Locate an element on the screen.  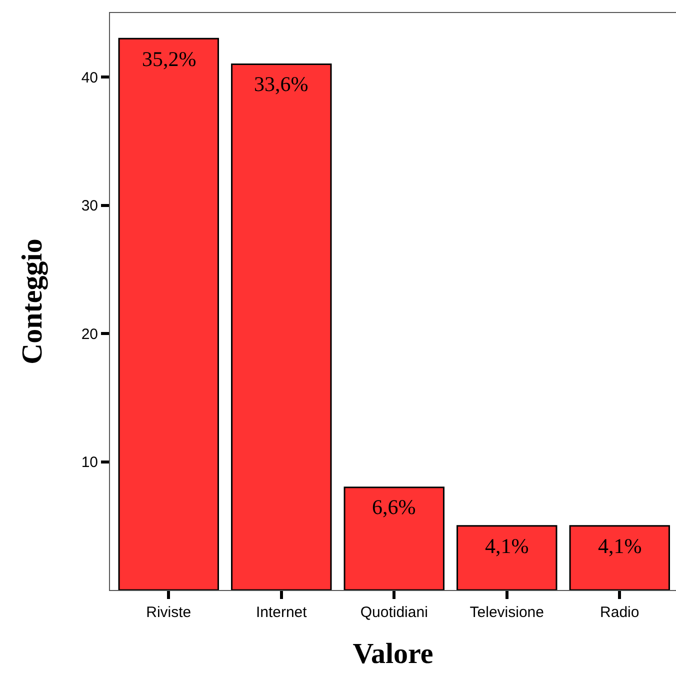
x-tick-label: Riviste is located at coordinates (169, 612).